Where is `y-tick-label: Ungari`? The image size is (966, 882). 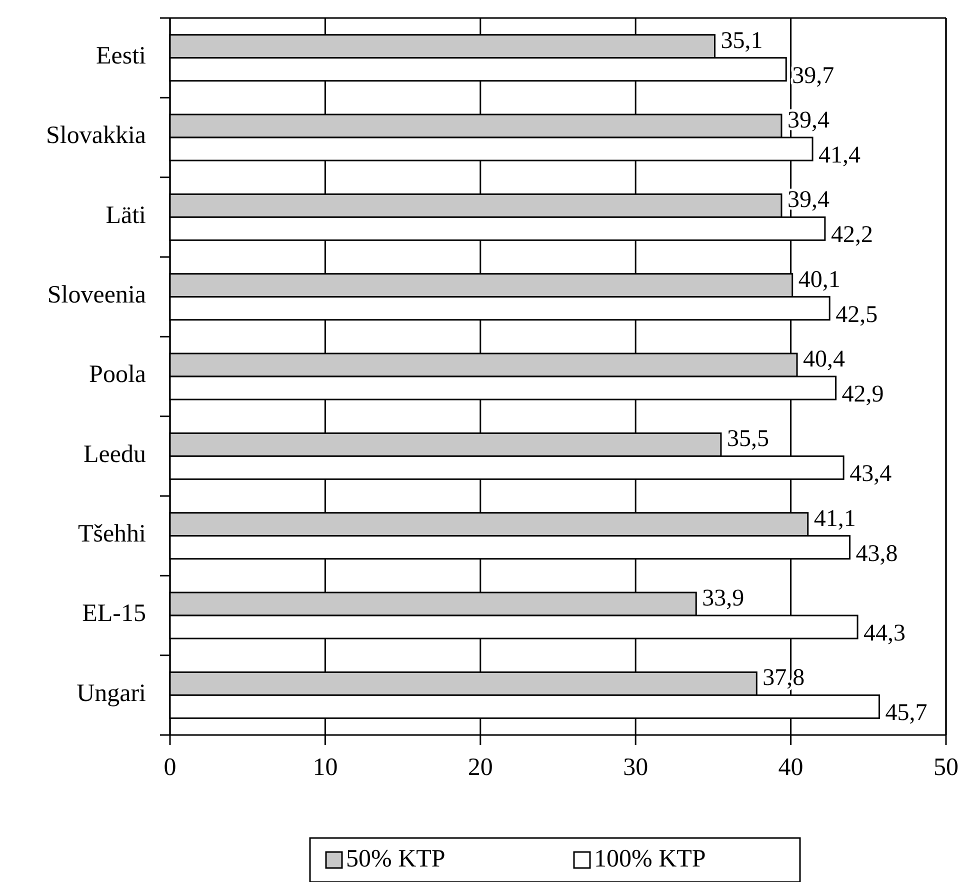 y-tick-label: Ungari is located at coordinates (111, 693).